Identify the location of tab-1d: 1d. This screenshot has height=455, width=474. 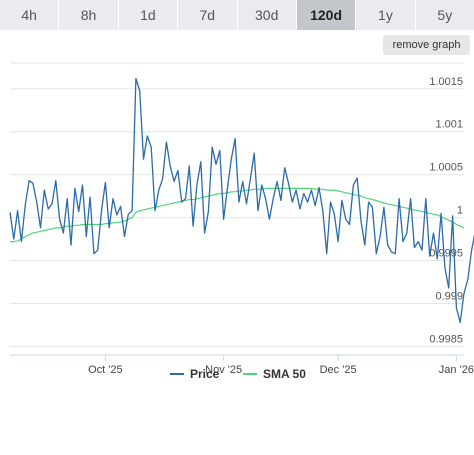
(148, 15).